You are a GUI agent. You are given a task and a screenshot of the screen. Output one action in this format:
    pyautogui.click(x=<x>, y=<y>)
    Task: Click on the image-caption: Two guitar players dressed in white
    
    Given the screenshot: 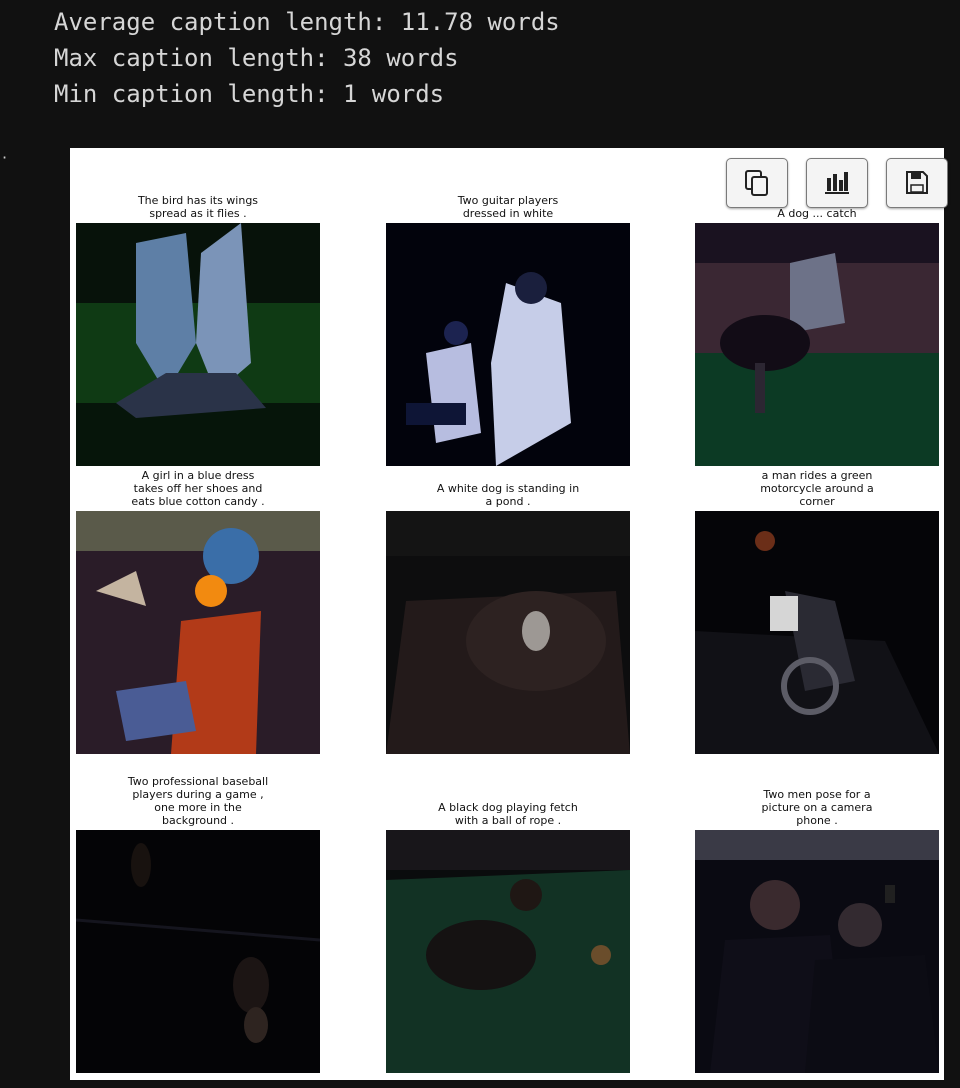 What is the action you would take?
    pyautogui.click(x=508, y=207)
    